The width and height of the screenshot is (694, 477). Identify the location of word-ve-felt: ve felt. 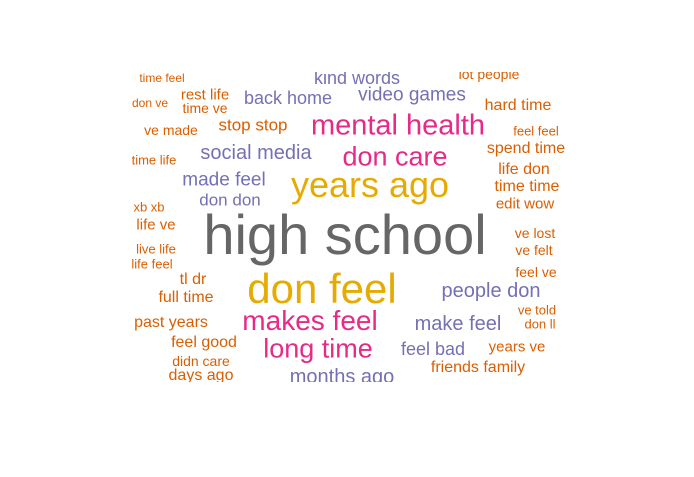
(534, 250).